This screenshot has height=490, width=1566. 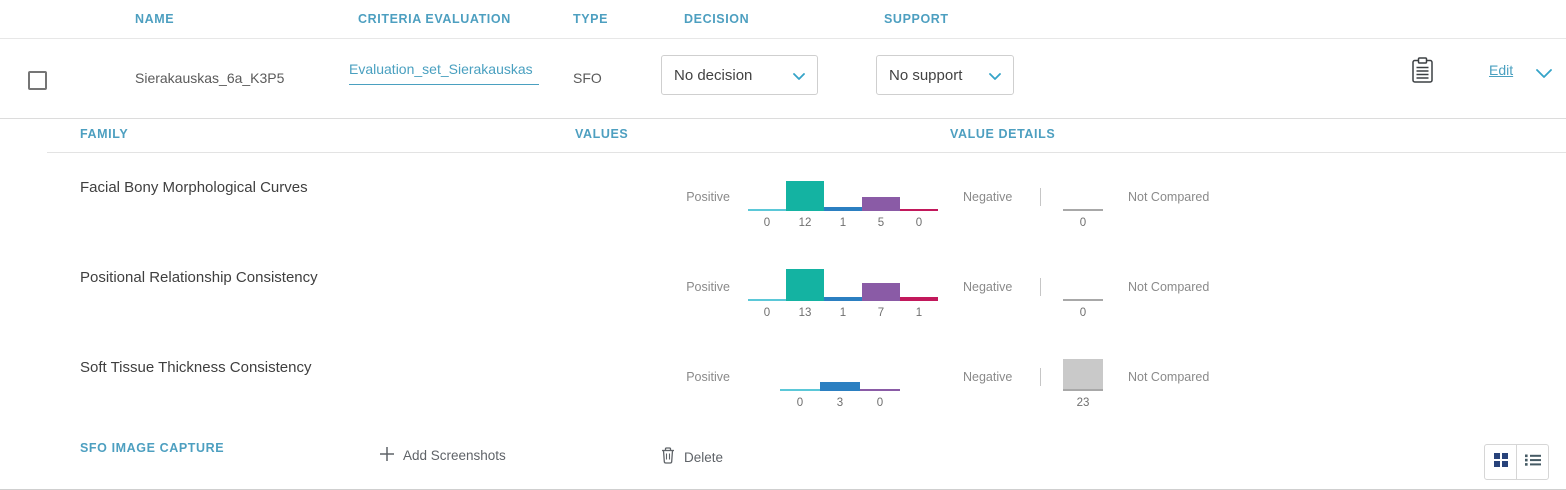 I want to click on trash-icon, so click(x=668, y=457).